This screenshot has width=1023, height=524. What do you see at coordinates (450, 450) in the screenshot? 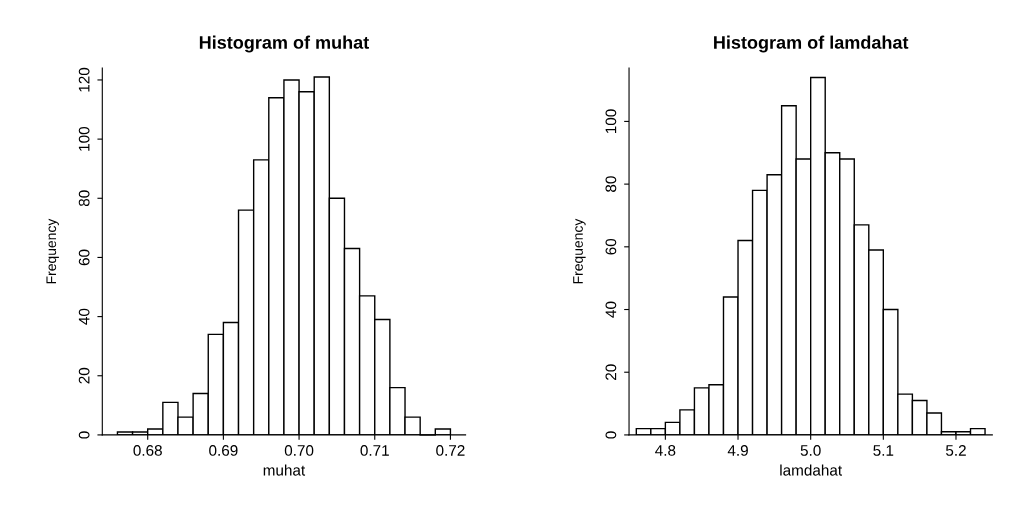
I see `x-tick-label: 0.72` at bounding box center [450, 450].